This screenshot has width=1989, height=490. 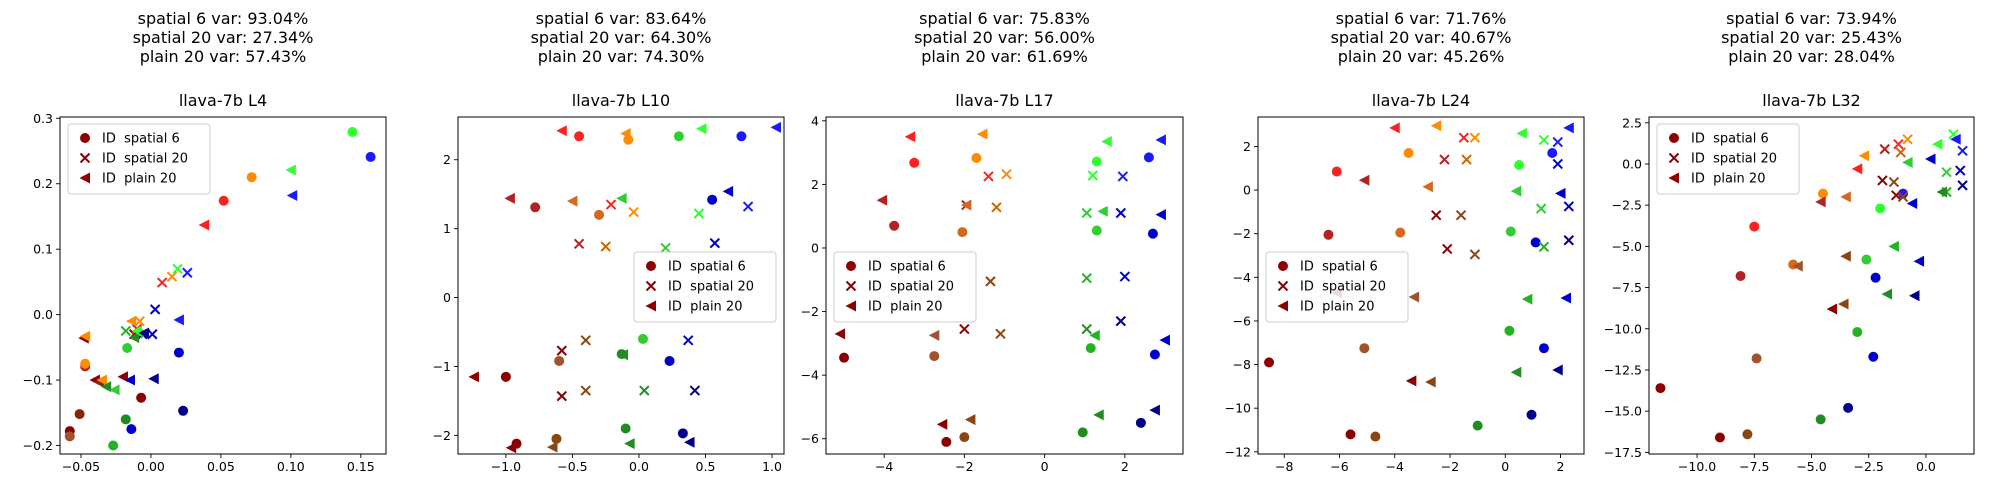 What do you see at coordinates (1002, 287) in the screenshot?
I see `panel-3-points` at bounding box center [1002, 287].